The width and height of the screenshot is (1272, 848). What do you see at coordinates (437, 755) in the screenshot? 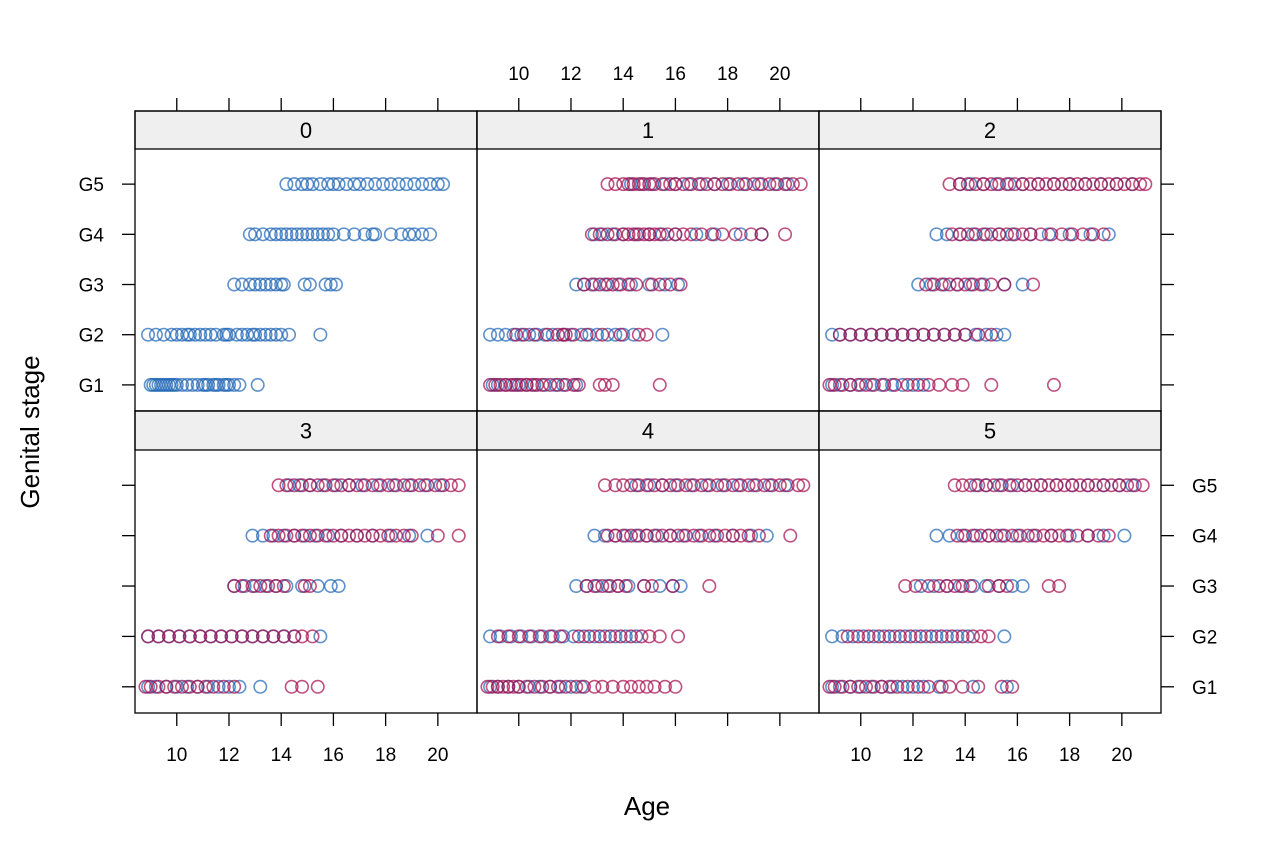
I see `x-tick-label-bottom: 20` at bounding box center [437, 755].